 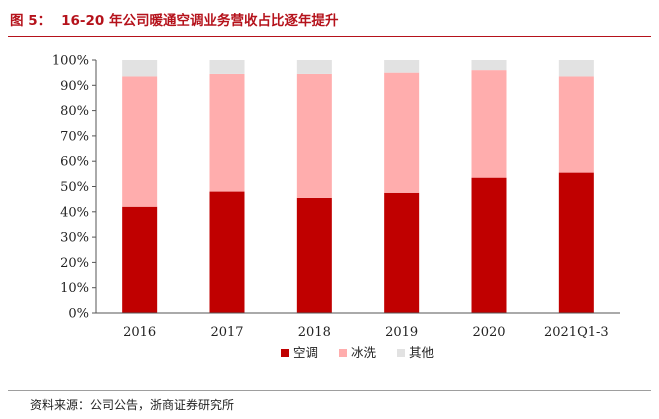 What do you see at coordinates (489, 65) in the screenshot?
I see `bar-segment-其他-2020` at bounding box center [489, 65].